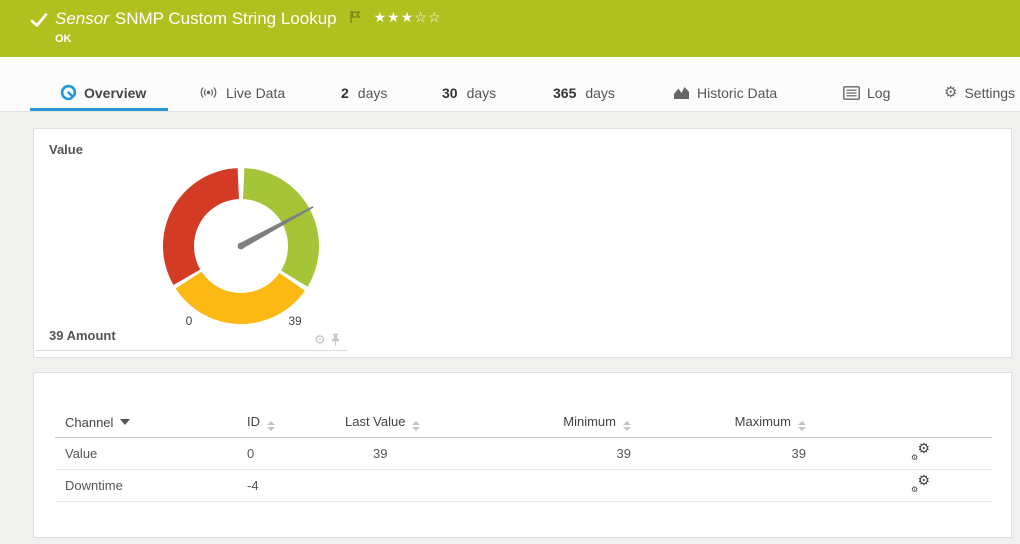  I want to click on tab-log: Log, so click(866, 92).